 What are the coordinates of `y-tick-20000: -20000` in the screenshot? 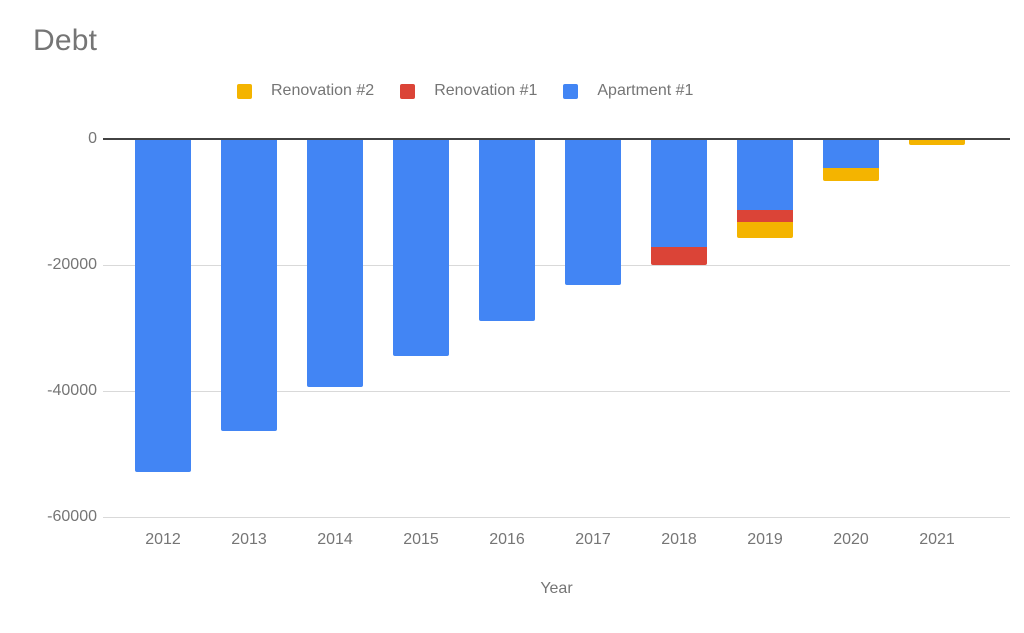 It's located at (72, 264).